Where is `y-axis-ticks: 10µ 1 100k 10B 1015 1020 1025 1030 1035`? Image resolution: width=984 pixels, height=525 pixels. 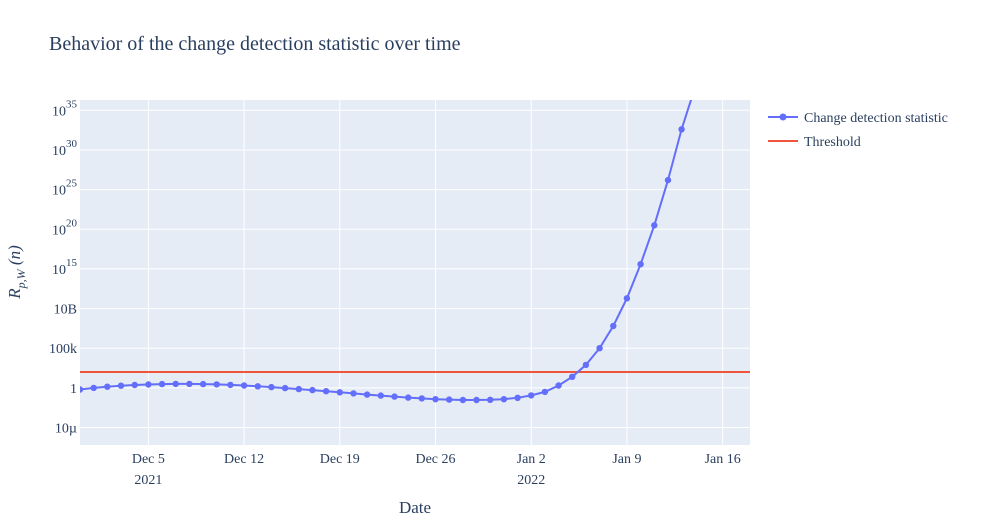
y-axis-ticks: 10µ 1 100k 10B 1015 1020 1025 1030 1035 is located at coordinates (63, 267).